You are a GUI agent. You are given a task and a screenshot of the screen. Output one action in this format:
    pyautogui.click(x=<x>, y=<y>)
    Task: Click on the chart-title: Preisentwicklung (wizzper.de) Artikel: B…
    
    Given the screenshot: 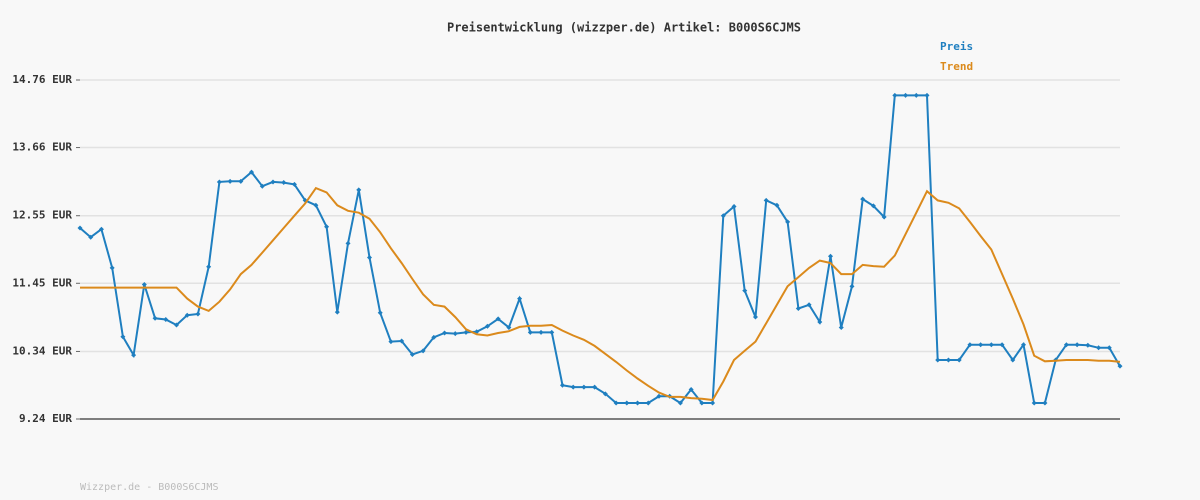 What is the action you would take?
    pyautogui.click(x=624, y=28)
    